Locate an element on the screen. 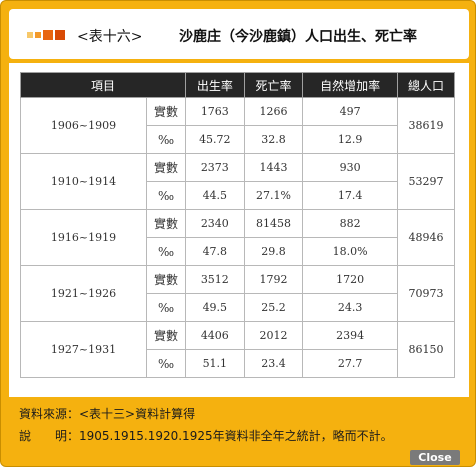  birth-cell: 3512 is located at coordinates (215, 279).